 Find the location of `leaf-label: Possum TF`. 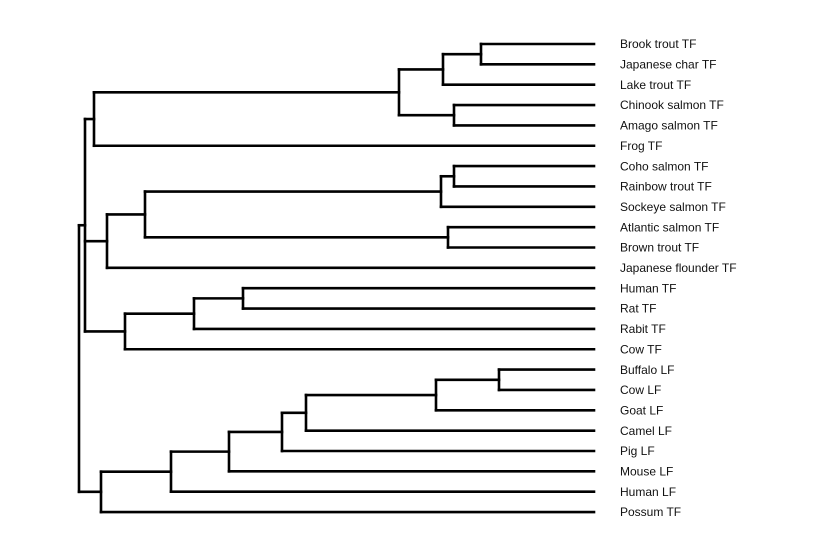

leaf-label: Possum TF is located at coordinates (650, 512).